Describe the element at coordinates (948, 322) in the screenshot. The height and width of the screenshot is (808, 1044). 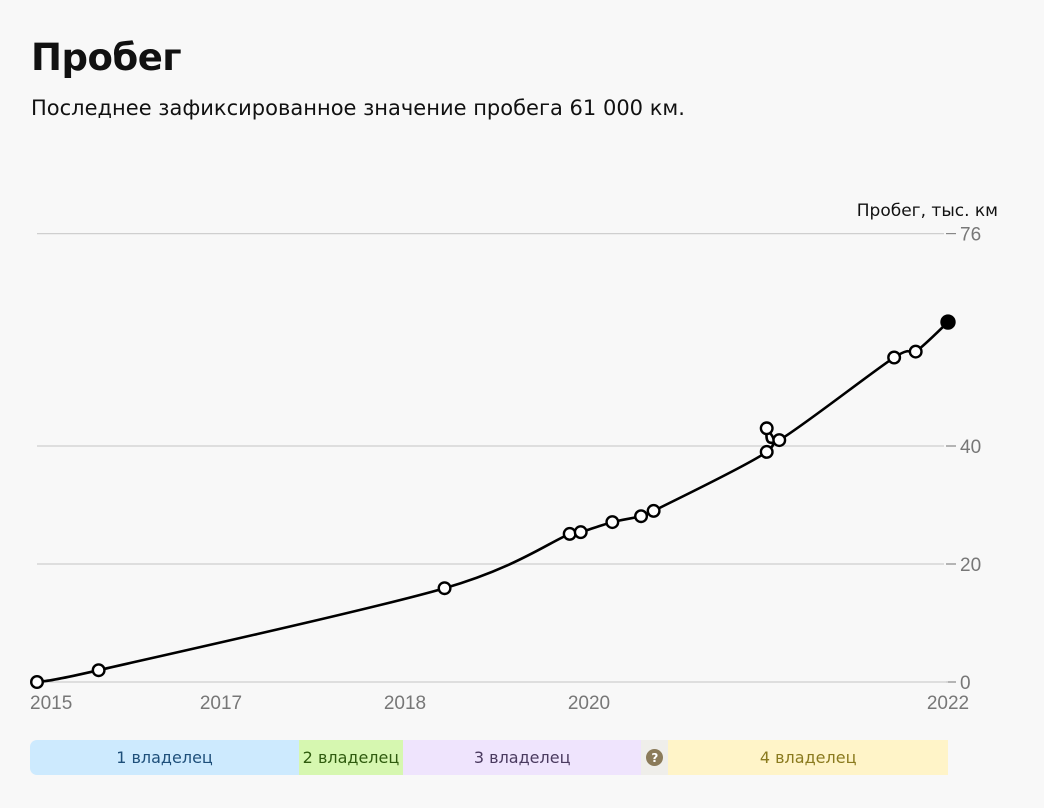
I see `last-data-point` at that location.